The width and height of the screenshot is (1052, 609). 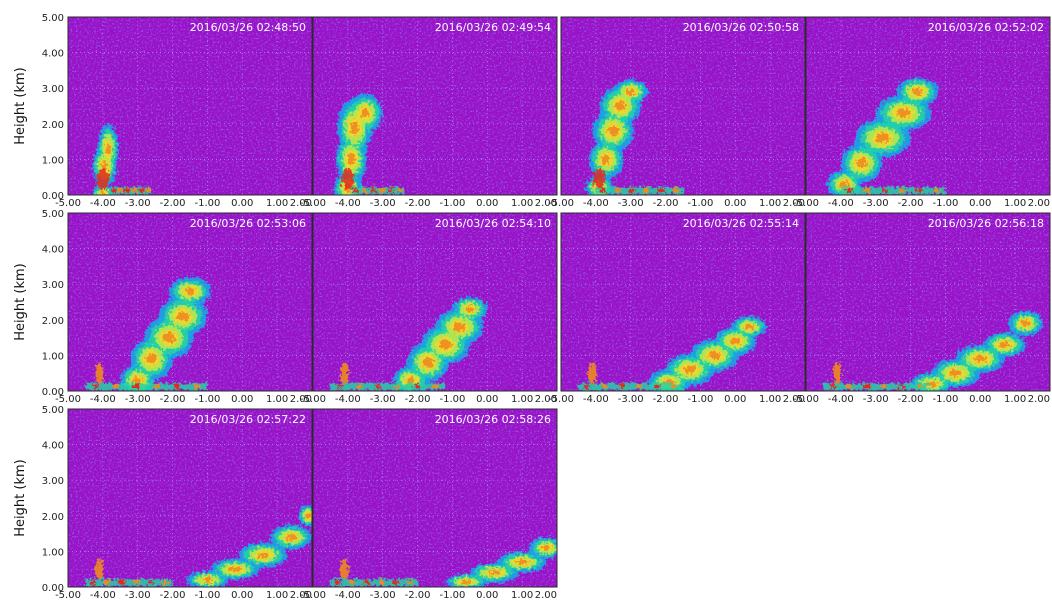 I want to click on panel-timestamp: 2016/03/26 02:53:06, so click(x=248, y=223).